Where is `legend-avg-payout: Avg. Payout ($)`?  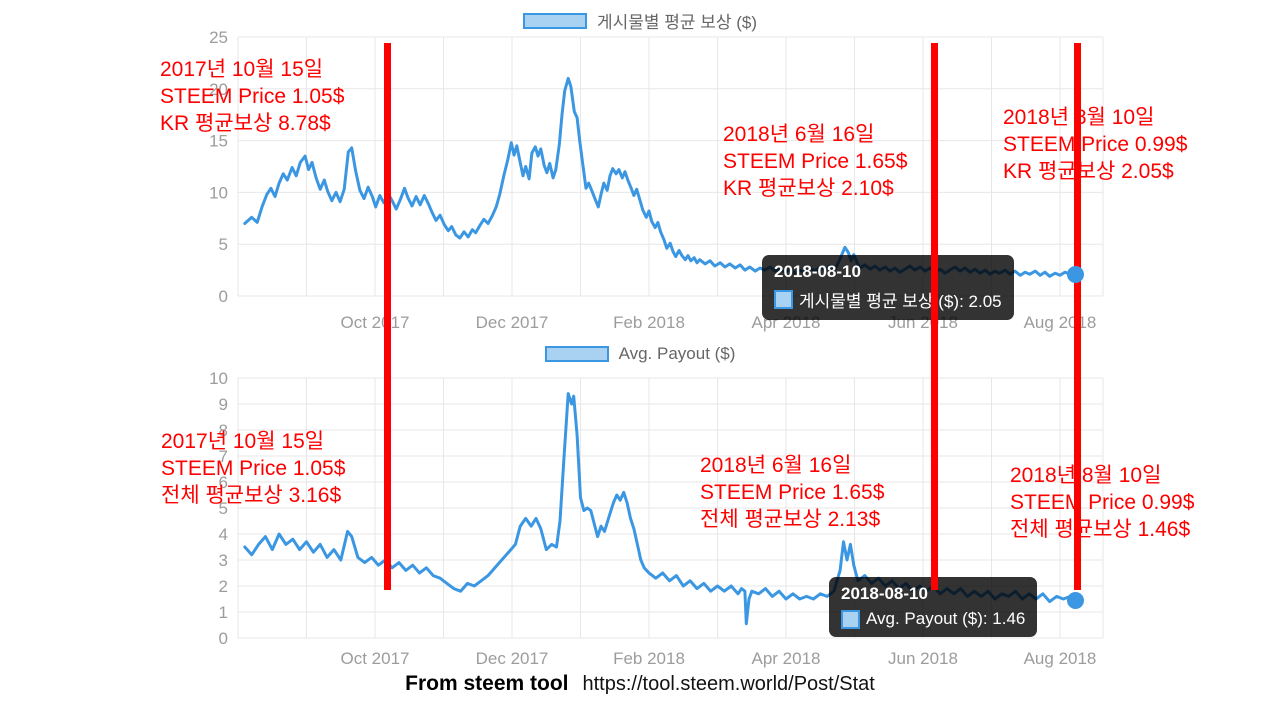 legend-avg-payout: Avg. Payout ($) is located at coordinates (640, 354).